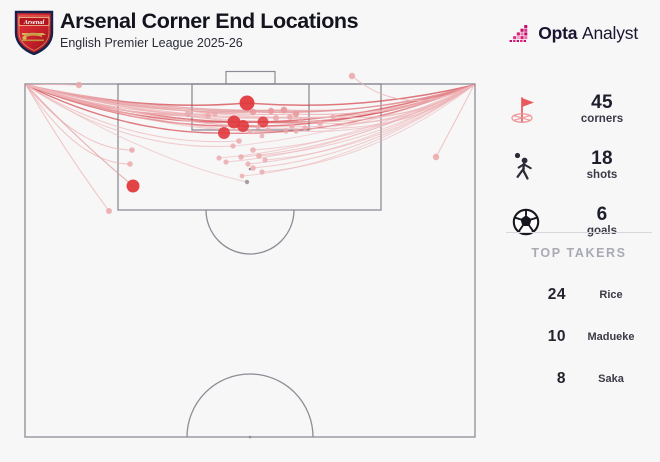 This screenshot has width=660, height=462. Describe the element at coordinates (209, 21) in the screenshot. I see `page-title: Arsenal Corner End Locations` at that location.